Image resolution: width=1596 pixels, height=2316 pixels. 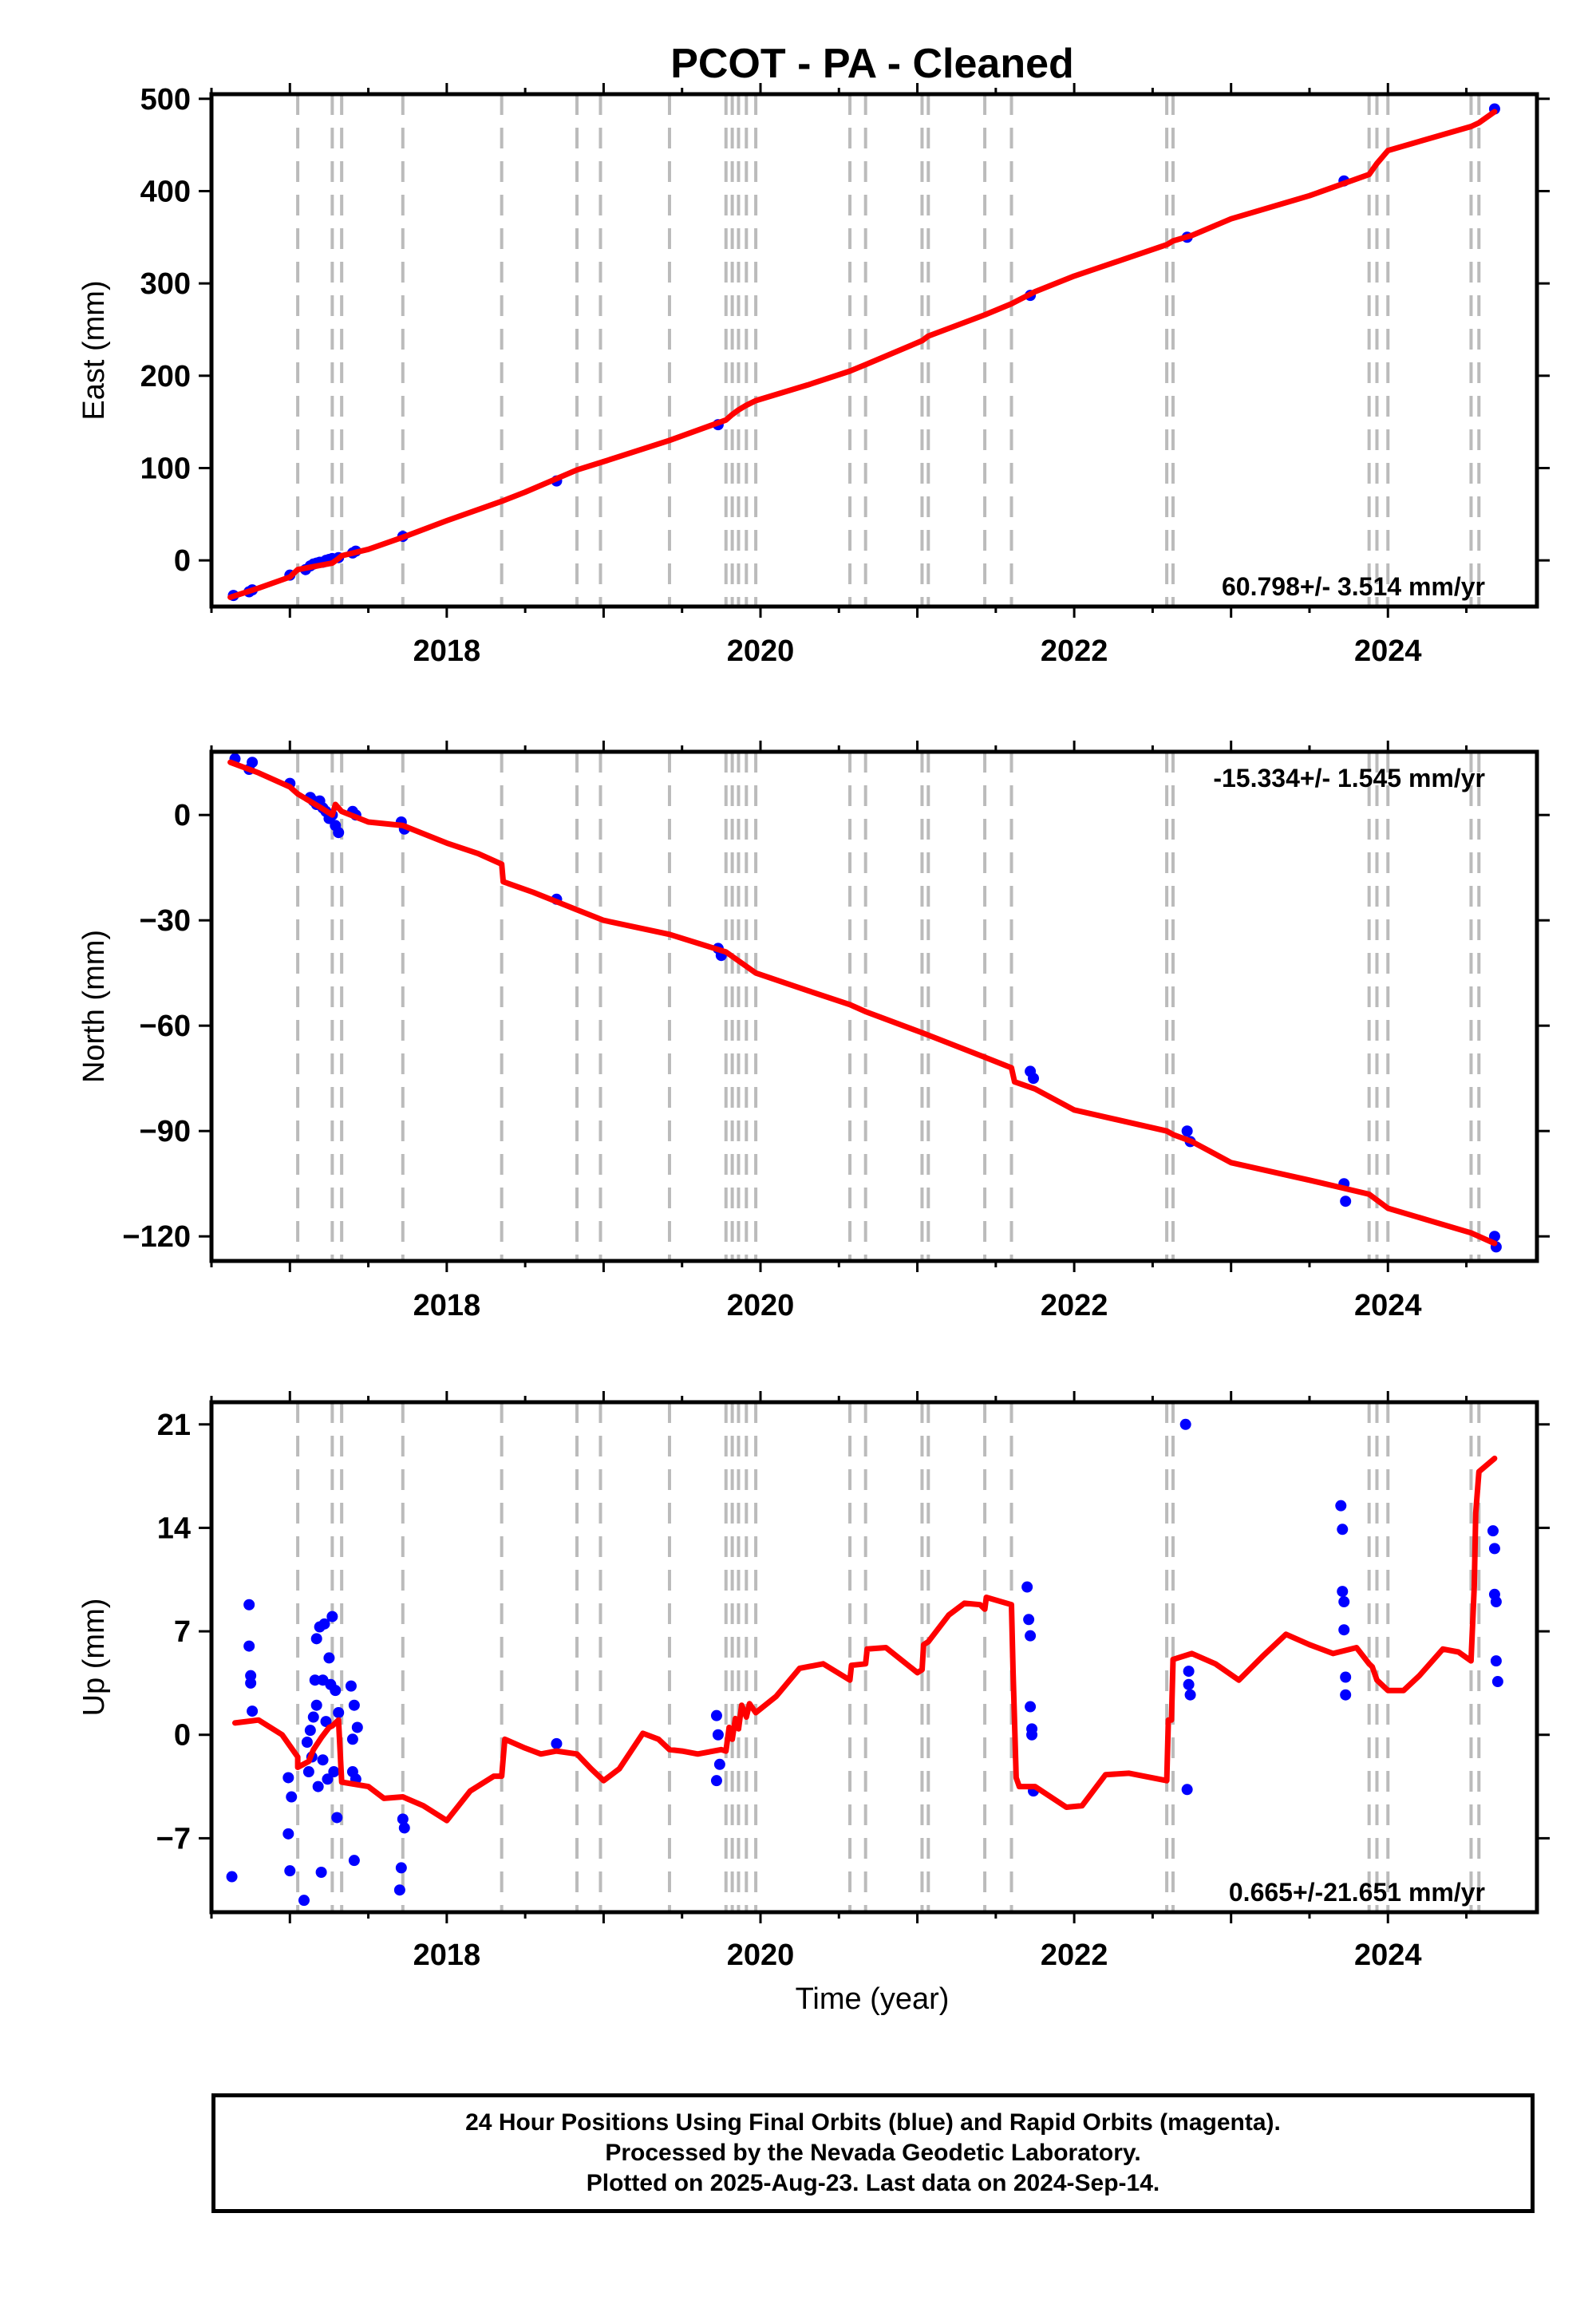 What do you see at coordinates (872, 64) in the screenshot?
I see `chart-title: PCOT - PA - Cleaned` at bounding box center [872, 64].